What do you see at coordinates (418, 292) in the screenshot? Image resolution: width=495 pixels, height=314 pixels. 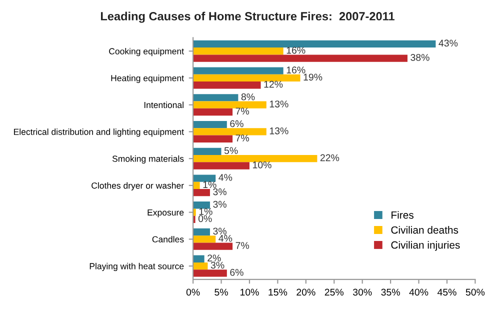 I see `x-tick-label: 40%` at bounding box center [418, 292].